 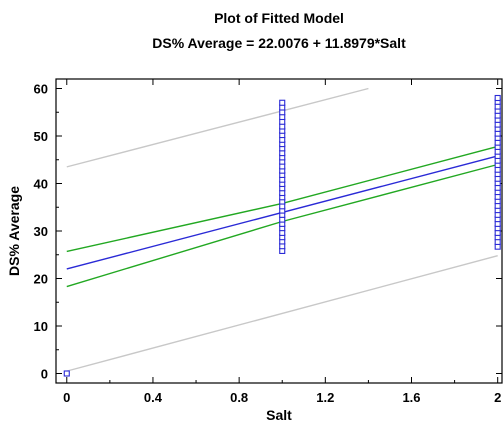 What do you see at coordinates (41, 89) in the screenshot?
I see `y-tick-label: 60` at bounding box center [41, 89].